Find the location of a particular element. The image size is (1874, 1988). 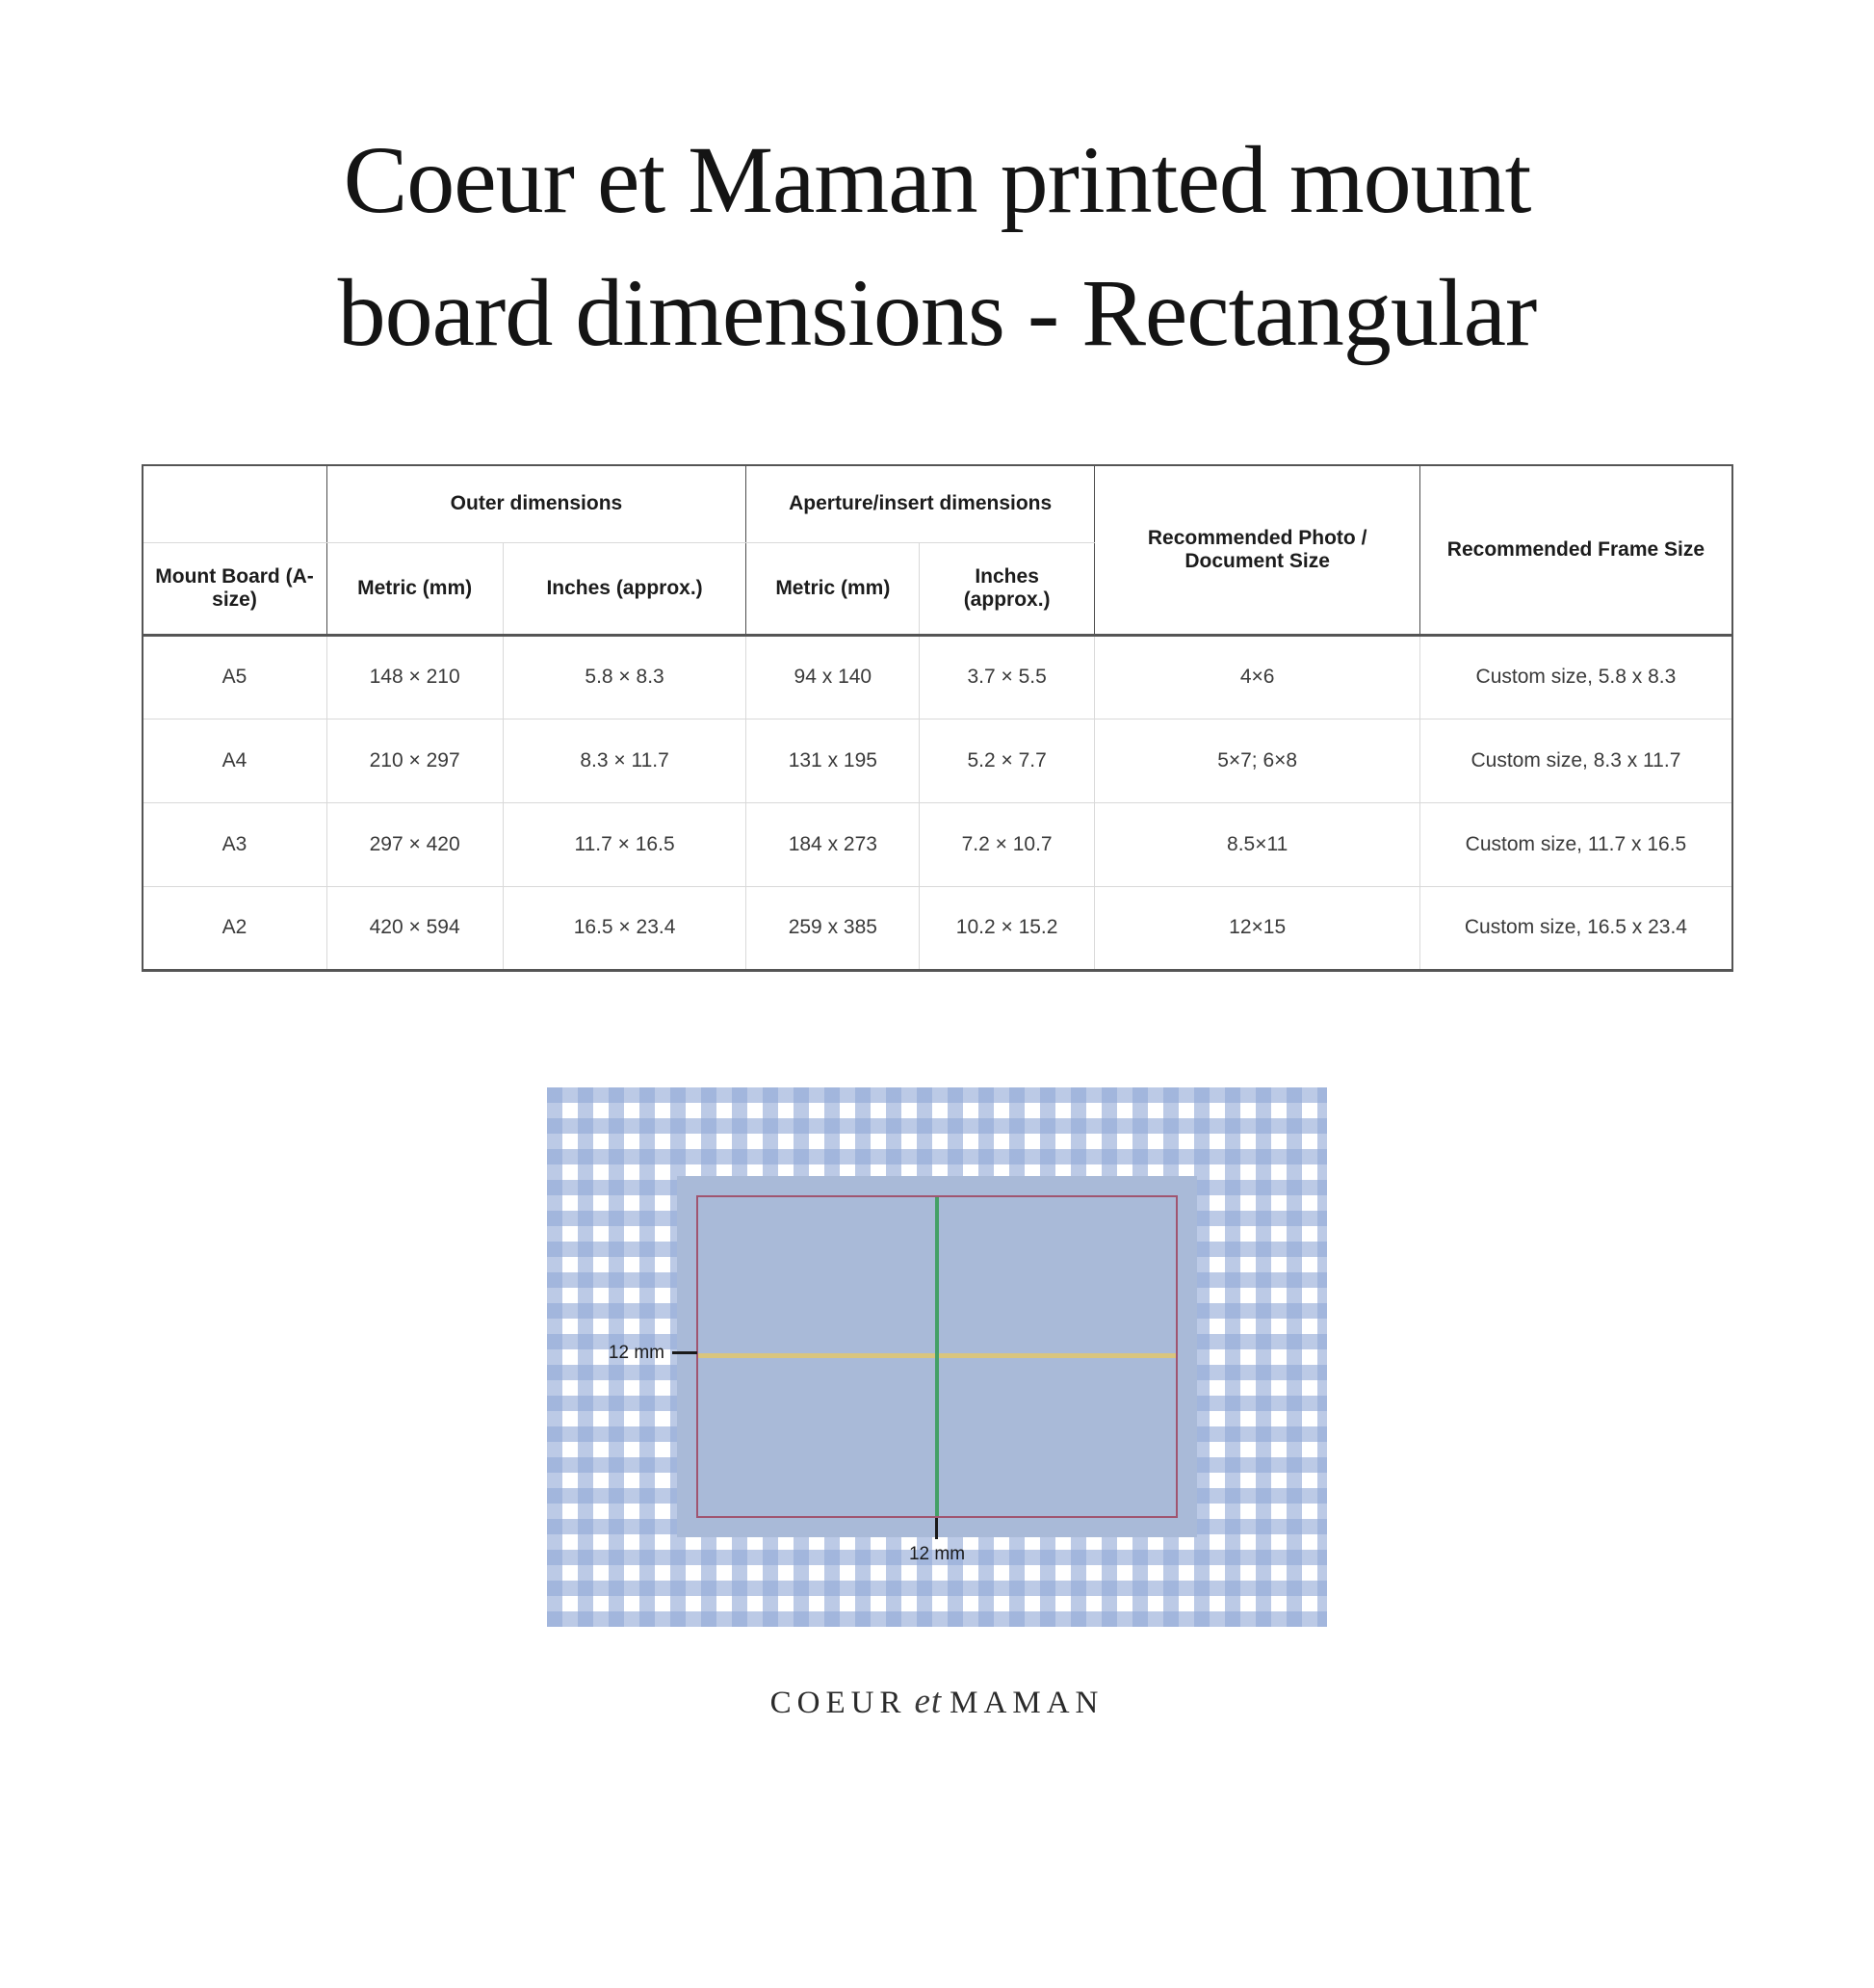

cell-outer-metric: 210 × 297 is located at coordinates (414, 760).